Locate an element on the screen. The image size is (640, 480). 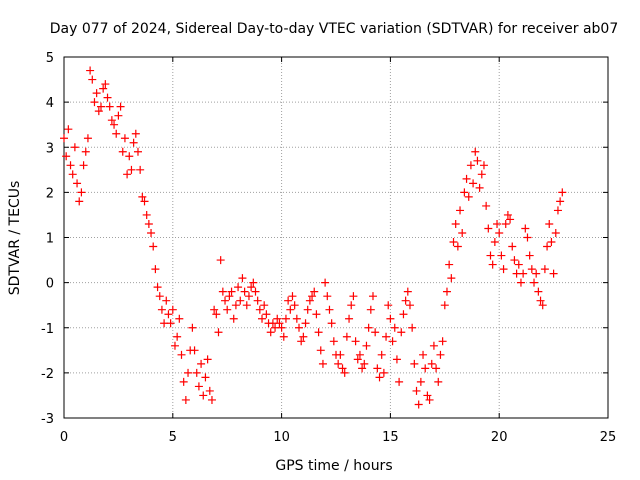
x-tick-label: 25 is located at coordinates (608, 437).